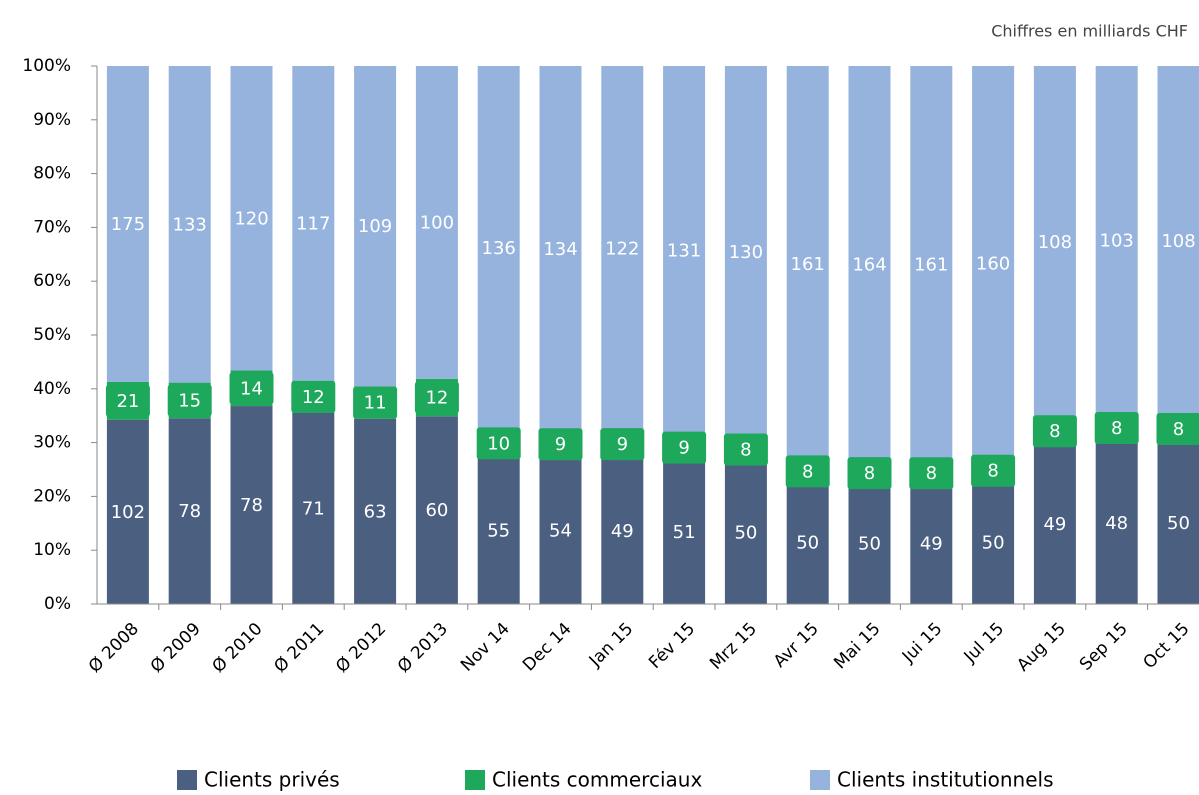 Image resolution: width=1199 pixels, height=795 pixels. I want to click on data-label: 164, so click(869, 265).